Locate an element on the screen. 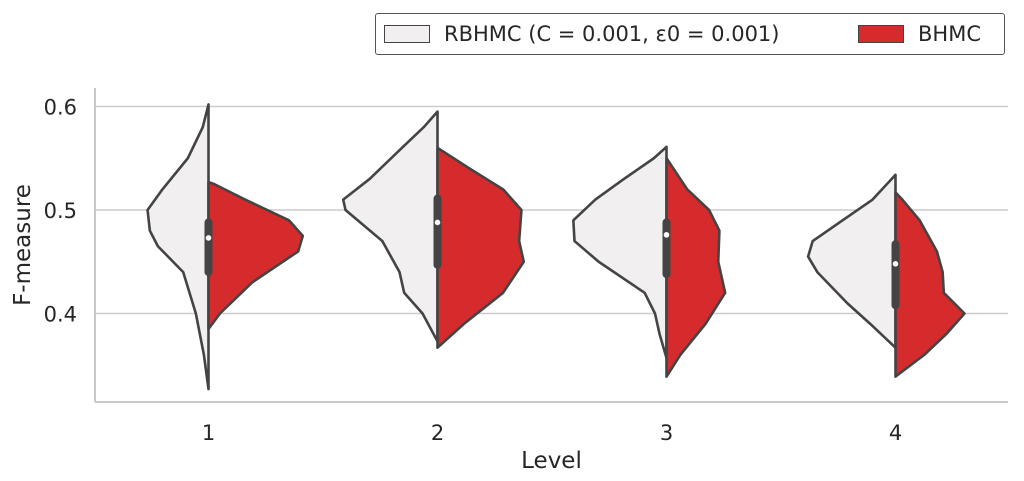  legend: RBHMC (C = 0.001, ε0 = 0.001) BHMC is located at coordinates (690, 34).